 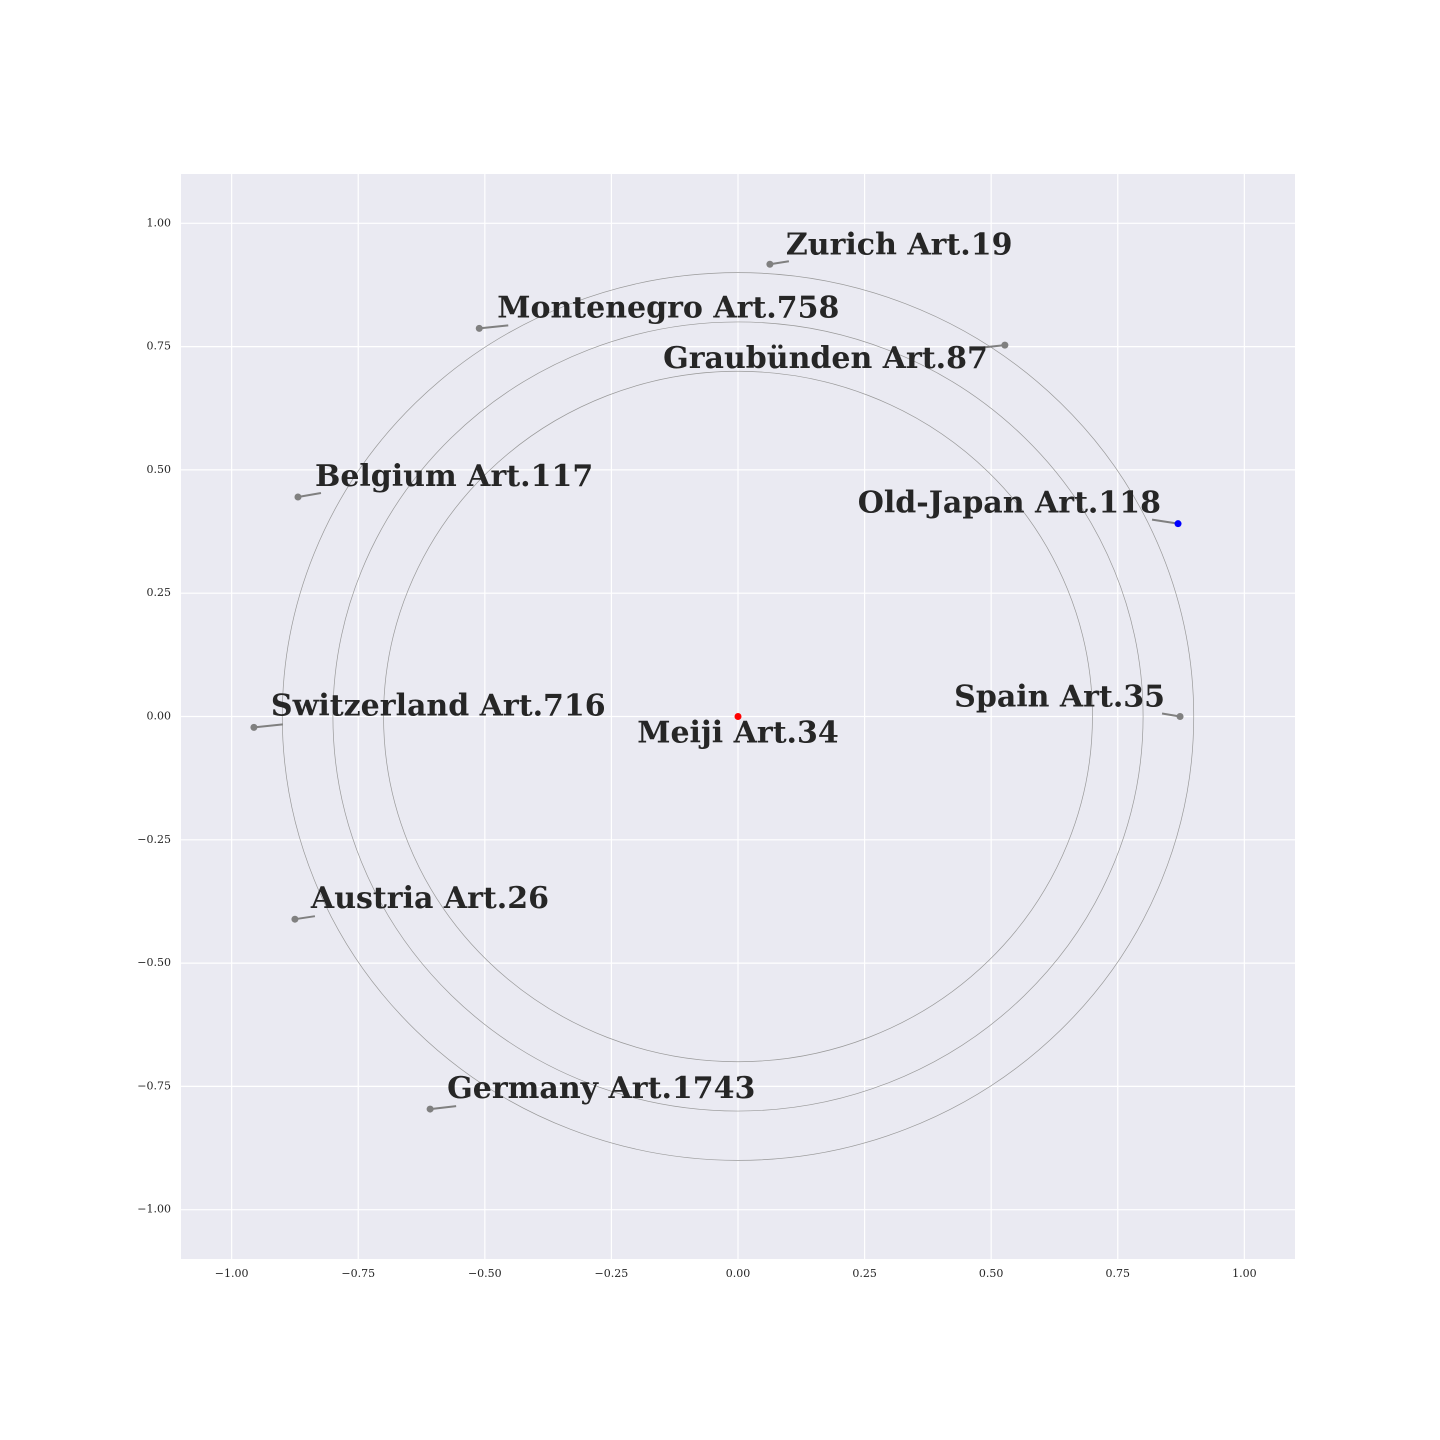 I want to click on y-tick-label: −1.00, so click(x=154, y=1209).